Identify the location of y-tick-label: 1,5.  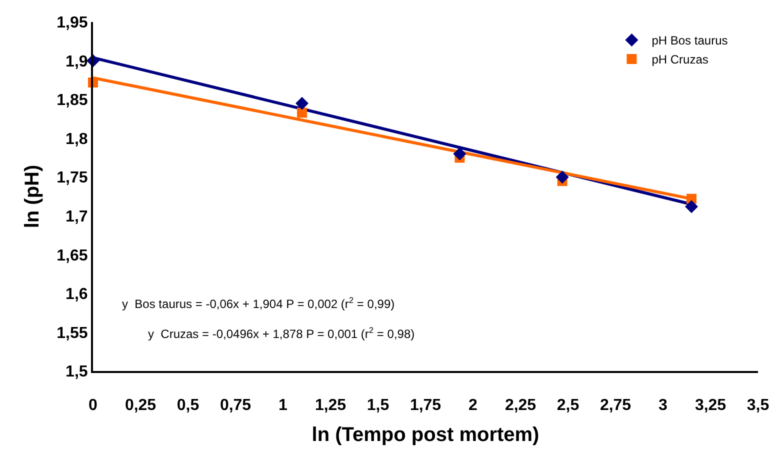
(77, 372).